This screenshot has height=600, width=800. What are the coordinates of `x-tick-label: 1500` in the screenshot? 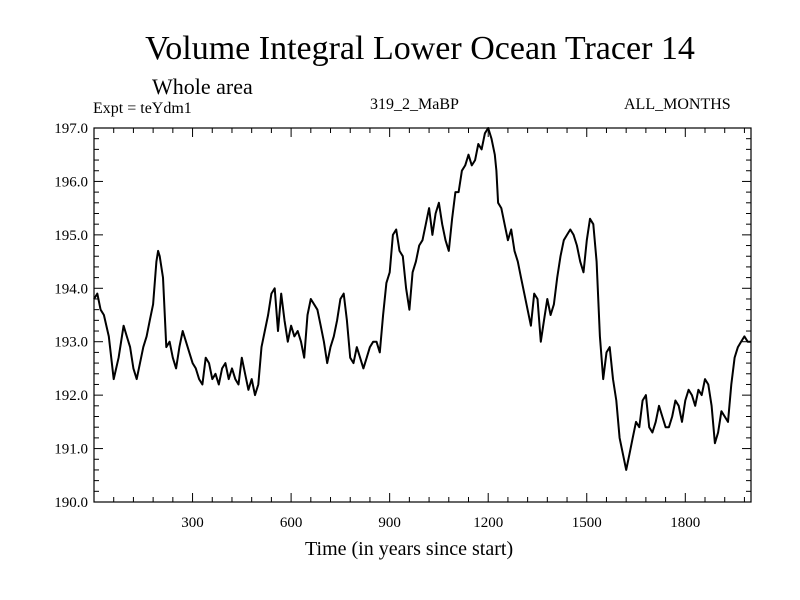 It's located at (587, 523).